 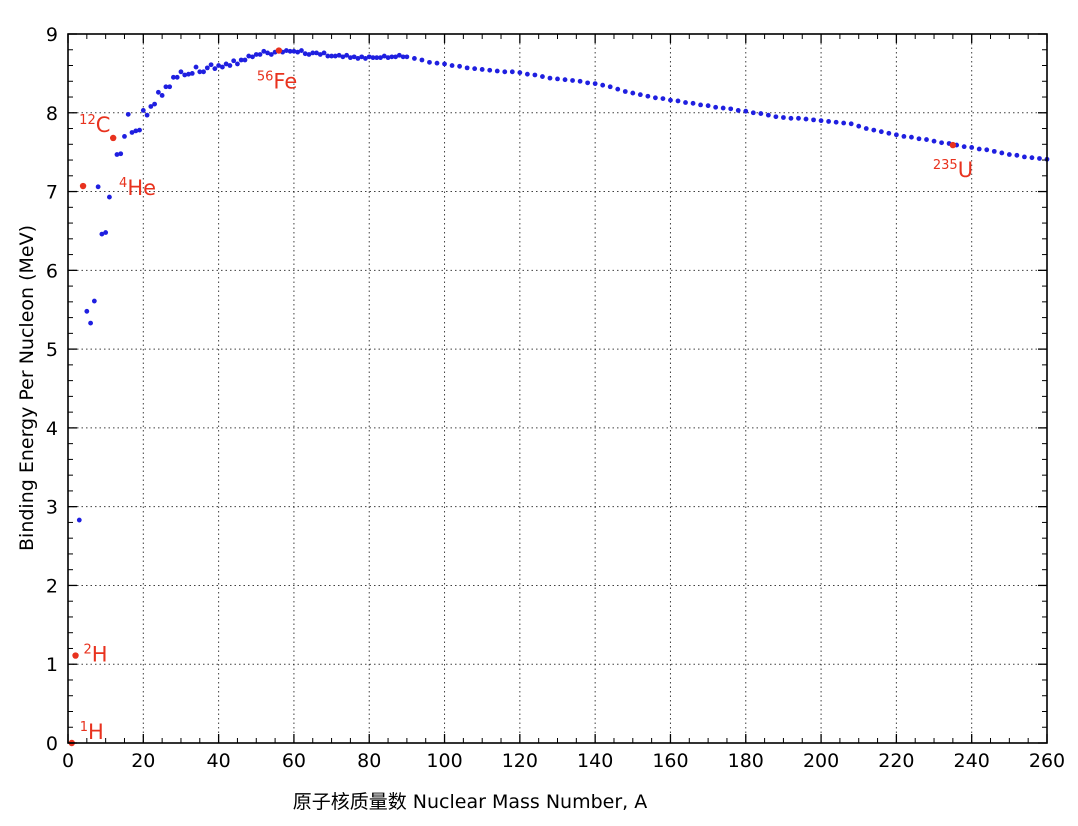 I want to click on isotope-mass-number: 12, so click(x=87, y=120).